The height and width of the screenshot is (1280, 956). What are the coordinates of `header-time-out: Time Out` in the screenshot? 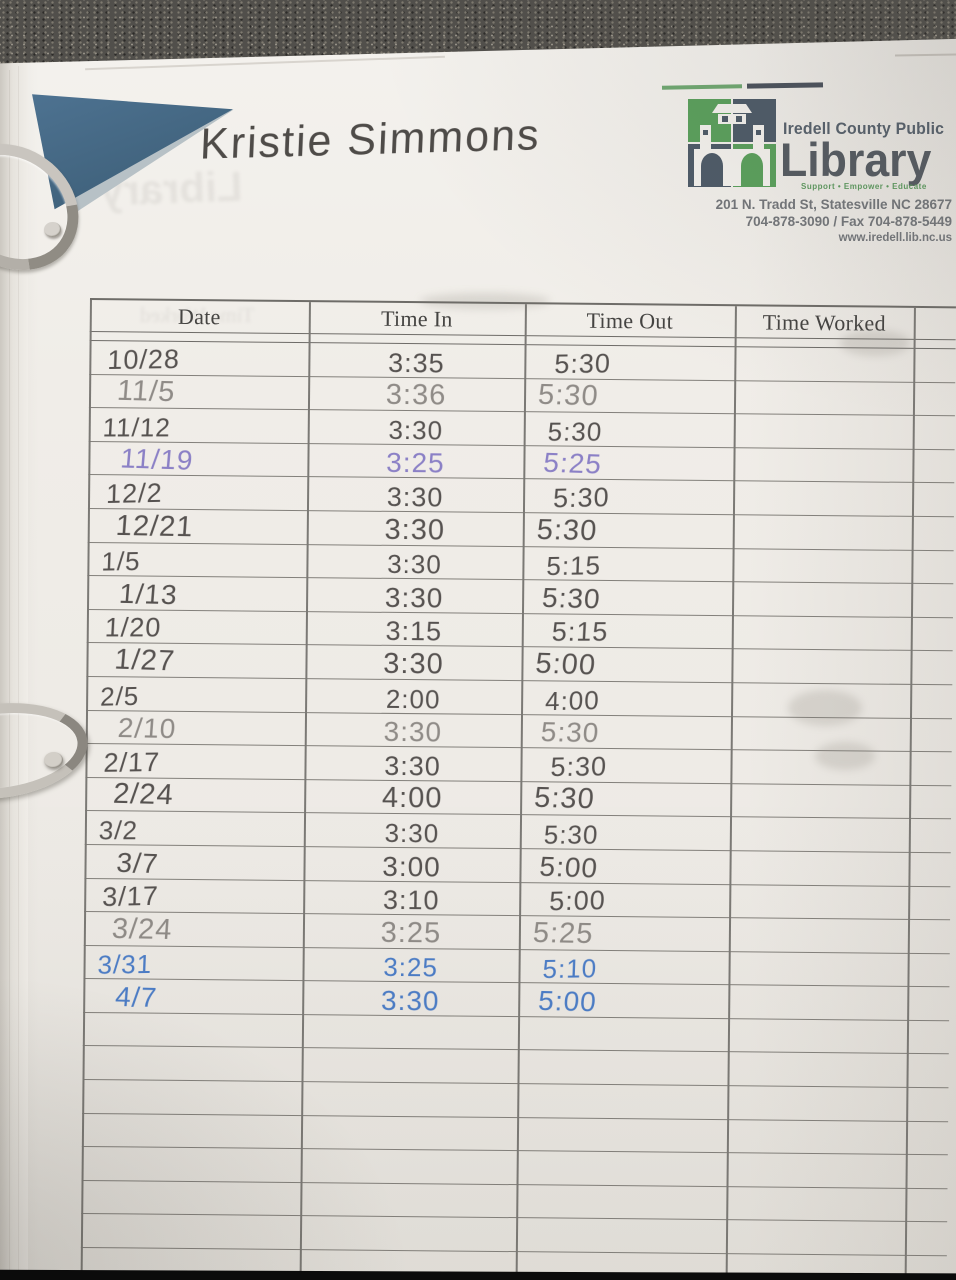 It's located at (630, 320).